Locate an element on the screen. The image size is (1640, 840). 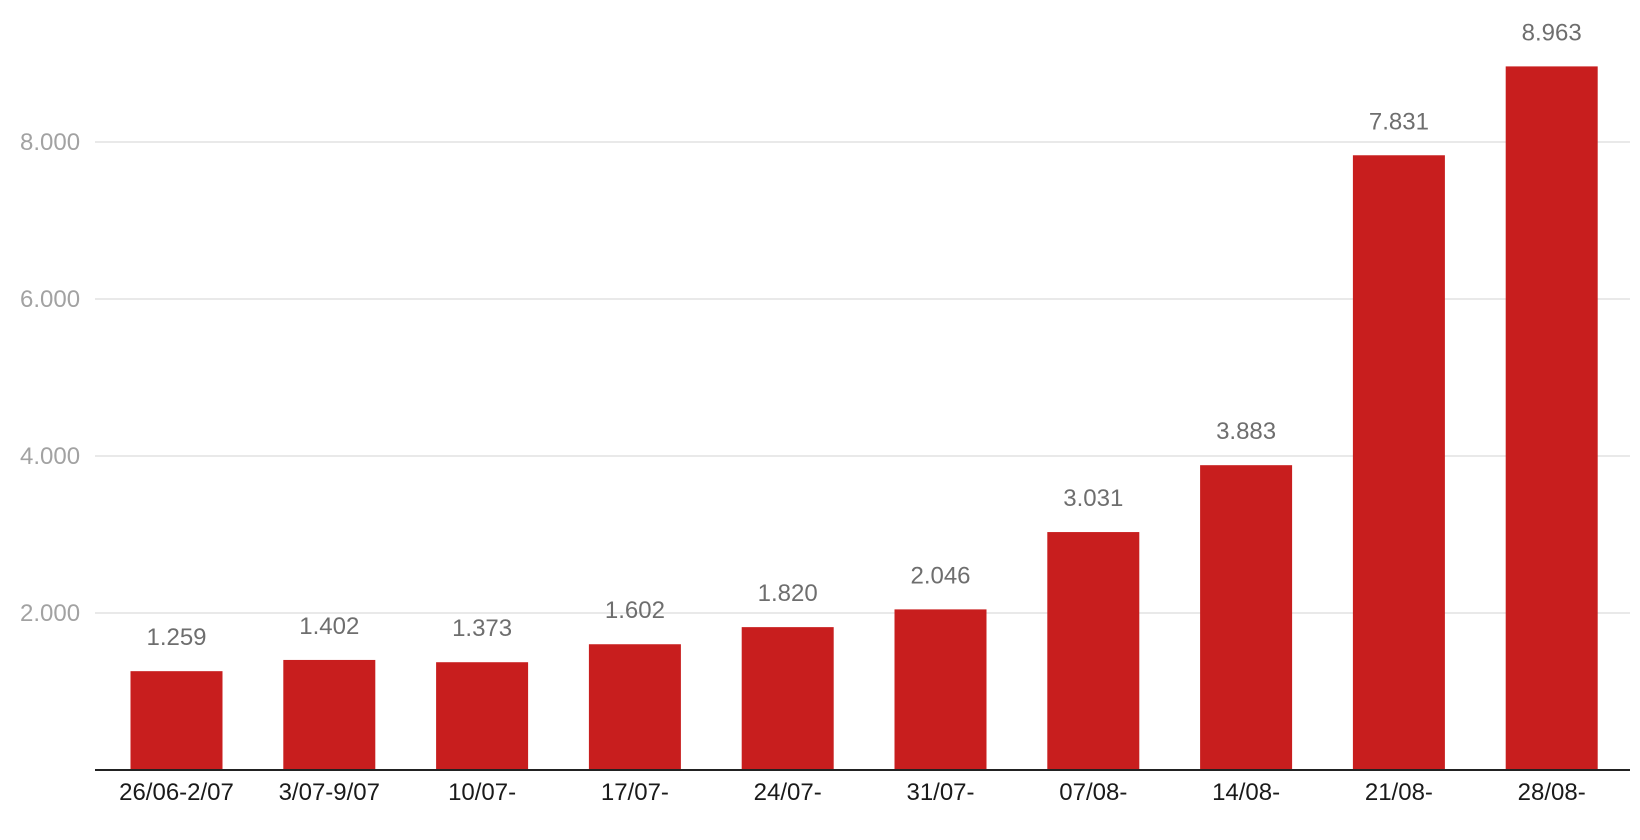
x-tick-label: 28/08- is located at coordinates (1552, 792).